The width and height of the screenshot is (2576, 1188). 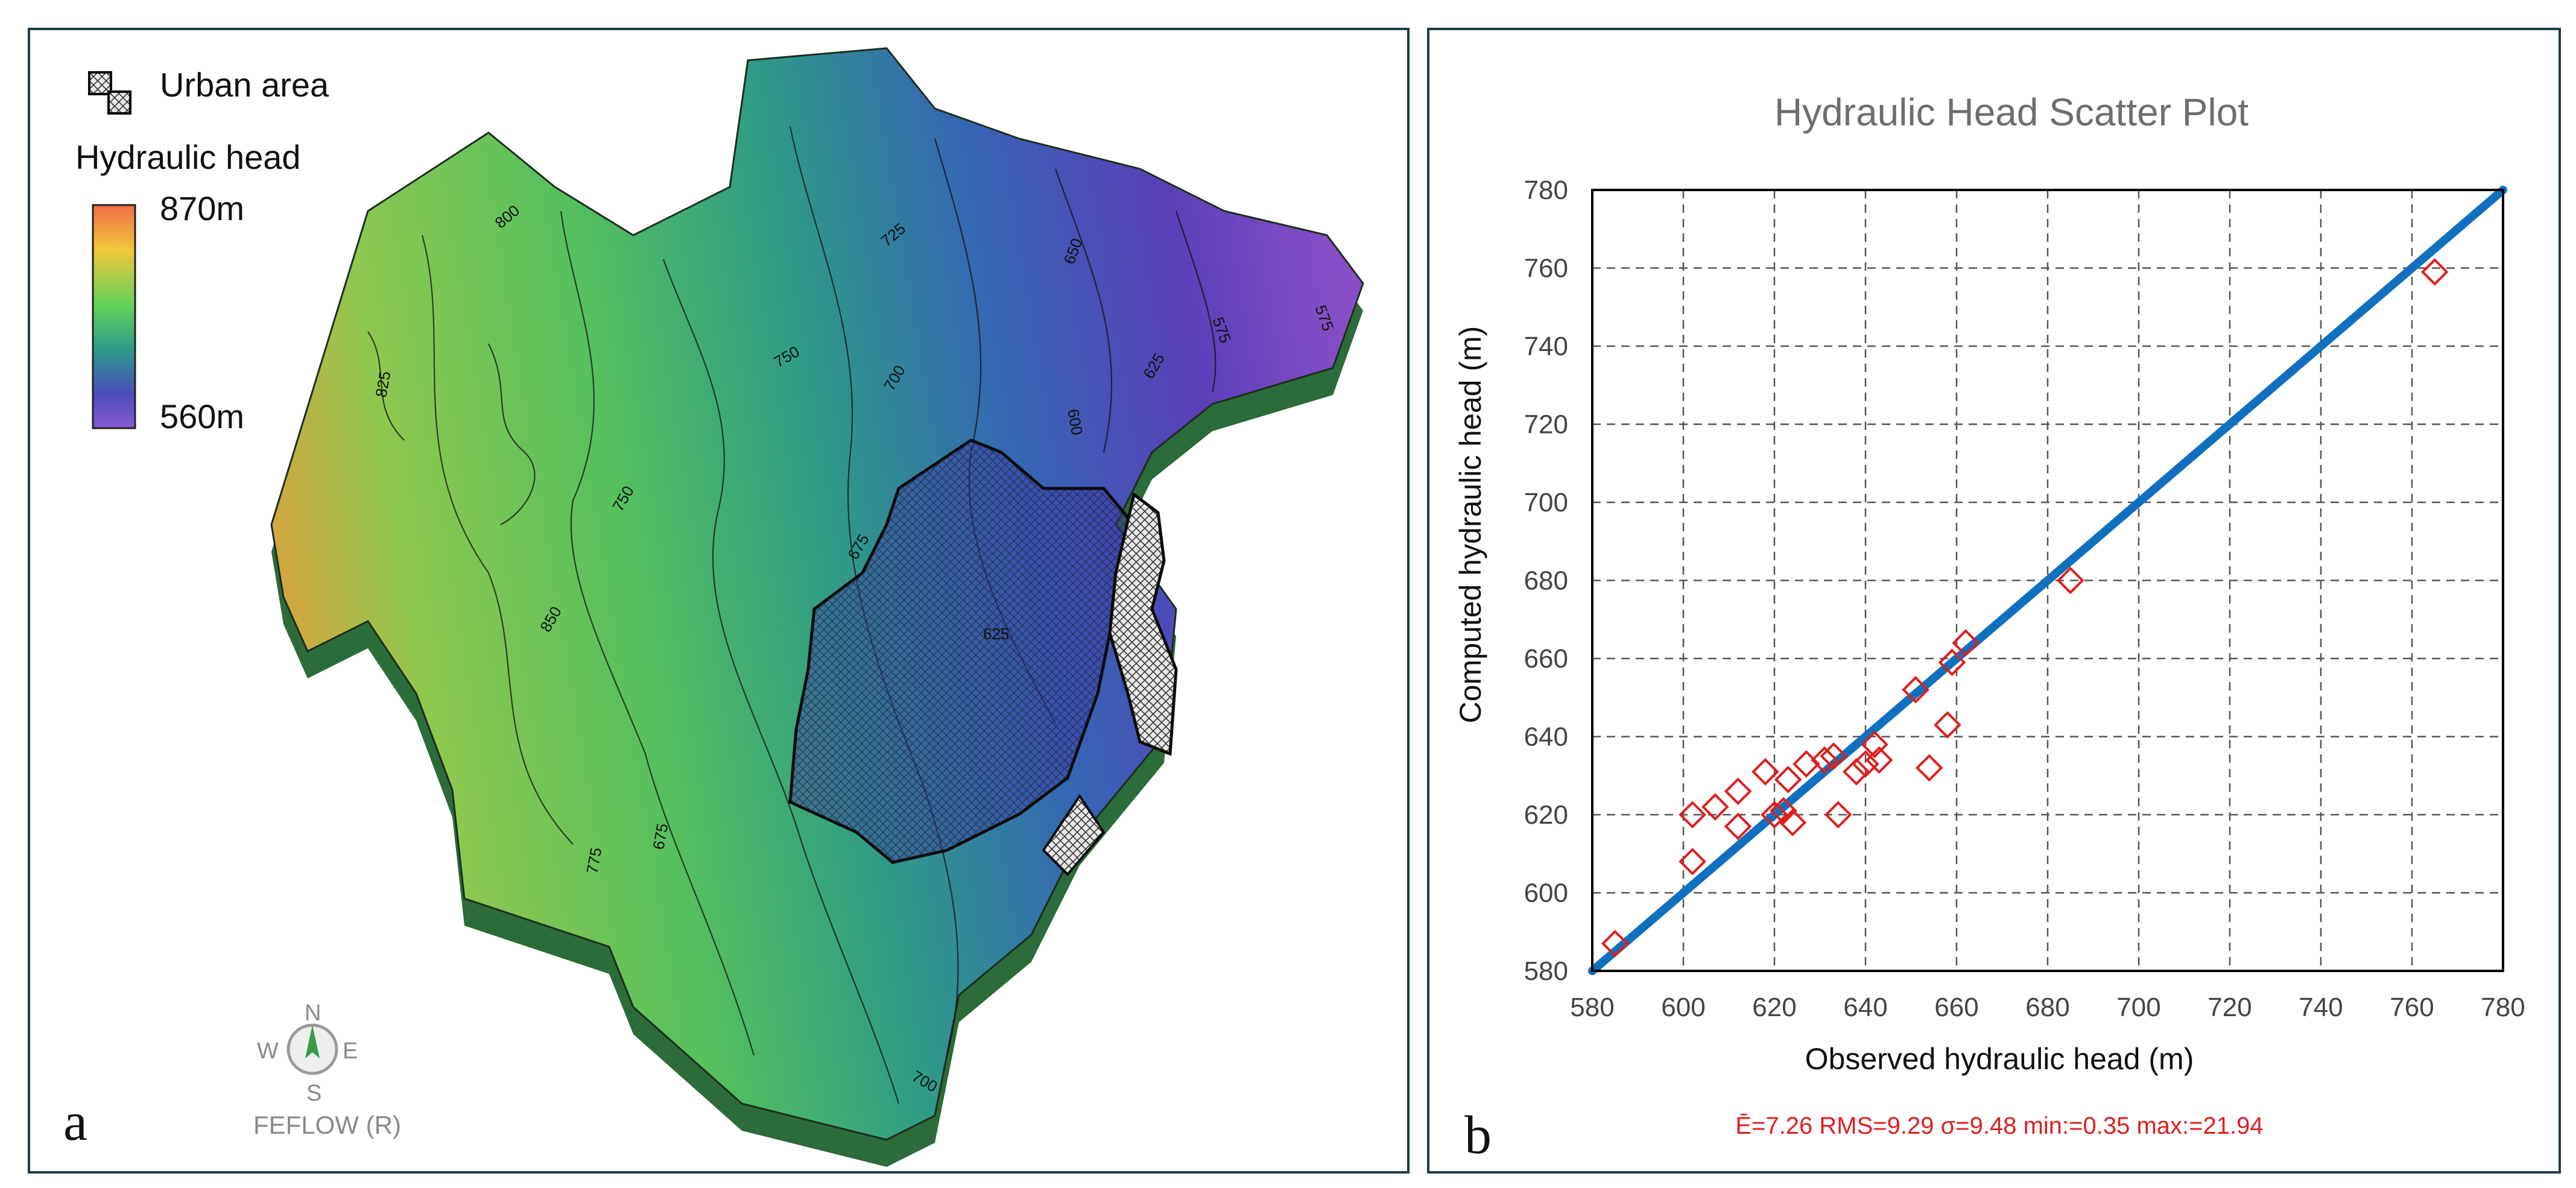 What do you see at coordinates (2011, 112) in the screenshot?
I see `chart-title: Hydraulic Head Scatter Plot` at bounding box center [2011, 112].